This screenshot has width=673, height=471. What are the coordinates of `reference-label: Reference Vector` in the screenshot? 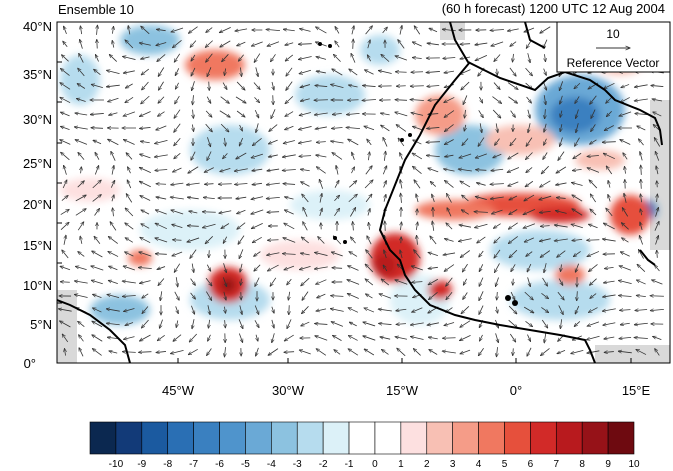 It's located at (613, 63).